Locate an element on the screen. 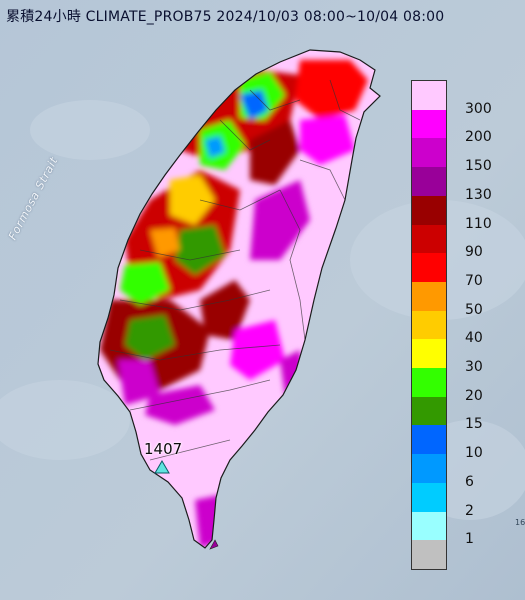  south-cape is located at coordinates (214, 544).